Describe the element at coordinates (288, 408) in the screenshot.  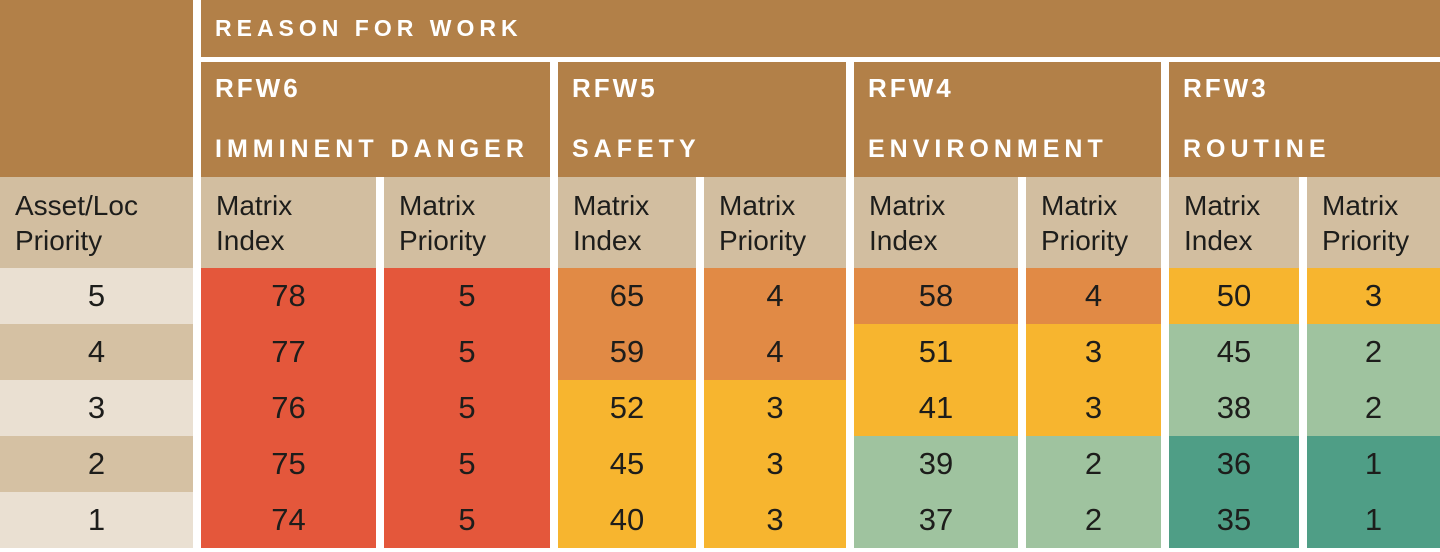
I see `rfw6-matrix-index-cell: 76` at that location.